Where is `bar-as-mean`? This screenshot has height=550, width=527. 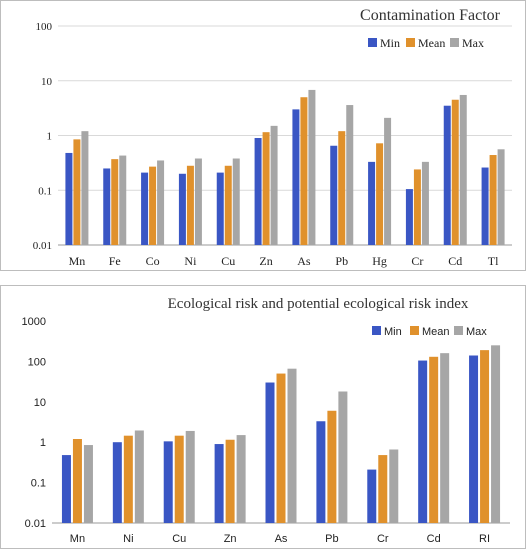
bar-as-mean is located at coordinates (281, 448).